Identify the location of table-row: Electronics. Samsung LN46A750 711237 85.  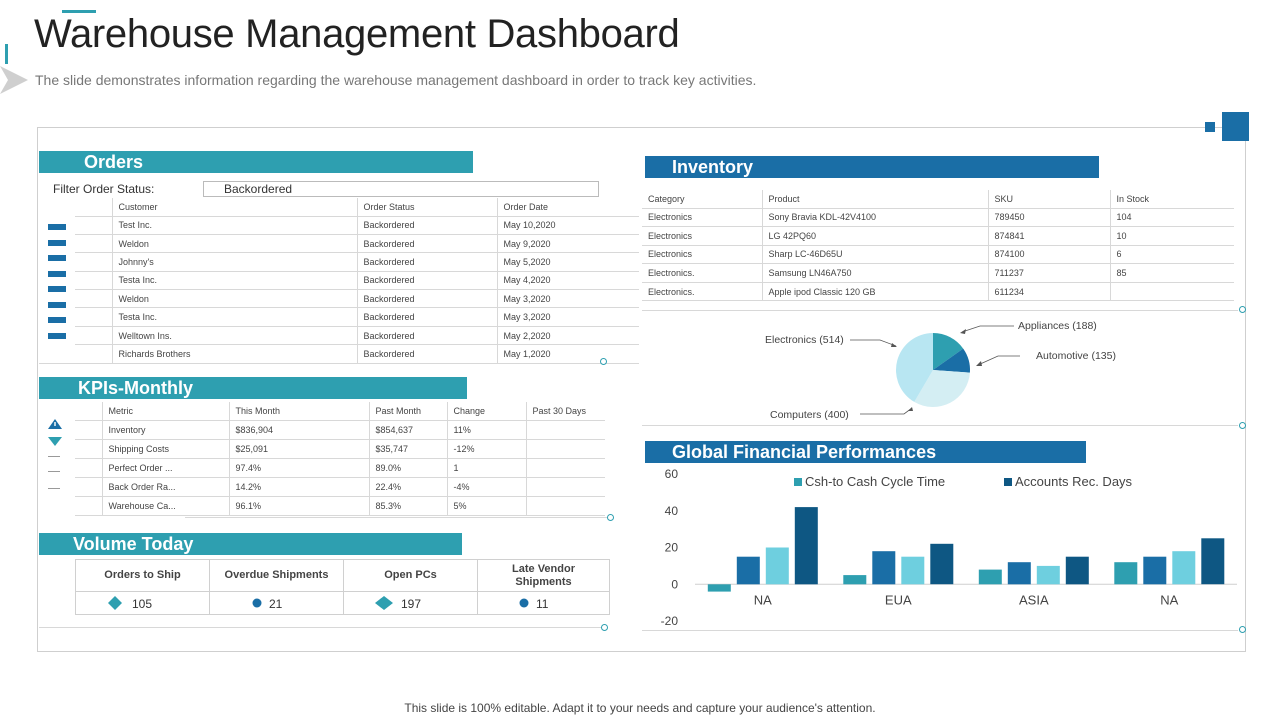
(938, 273).